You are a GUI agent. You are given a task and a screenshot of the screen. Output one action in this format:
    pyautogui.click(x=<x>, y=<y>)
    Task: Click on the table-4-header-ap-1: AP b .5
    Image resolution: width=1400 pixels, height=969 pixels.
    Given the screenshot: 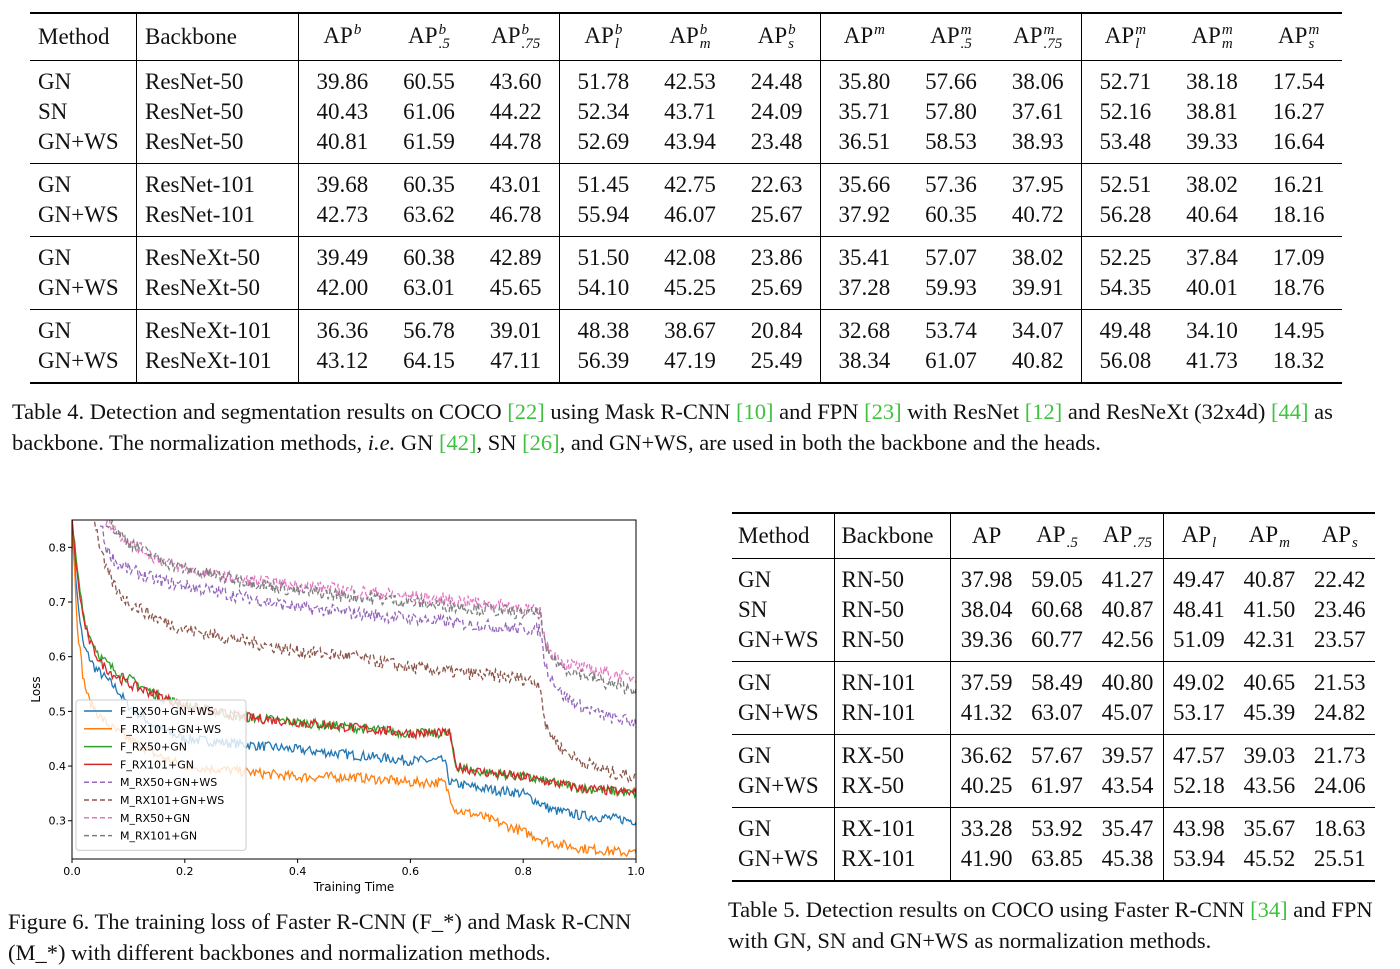 What is the action you would take?
    pyautogui.click(x=429, y=37)
    